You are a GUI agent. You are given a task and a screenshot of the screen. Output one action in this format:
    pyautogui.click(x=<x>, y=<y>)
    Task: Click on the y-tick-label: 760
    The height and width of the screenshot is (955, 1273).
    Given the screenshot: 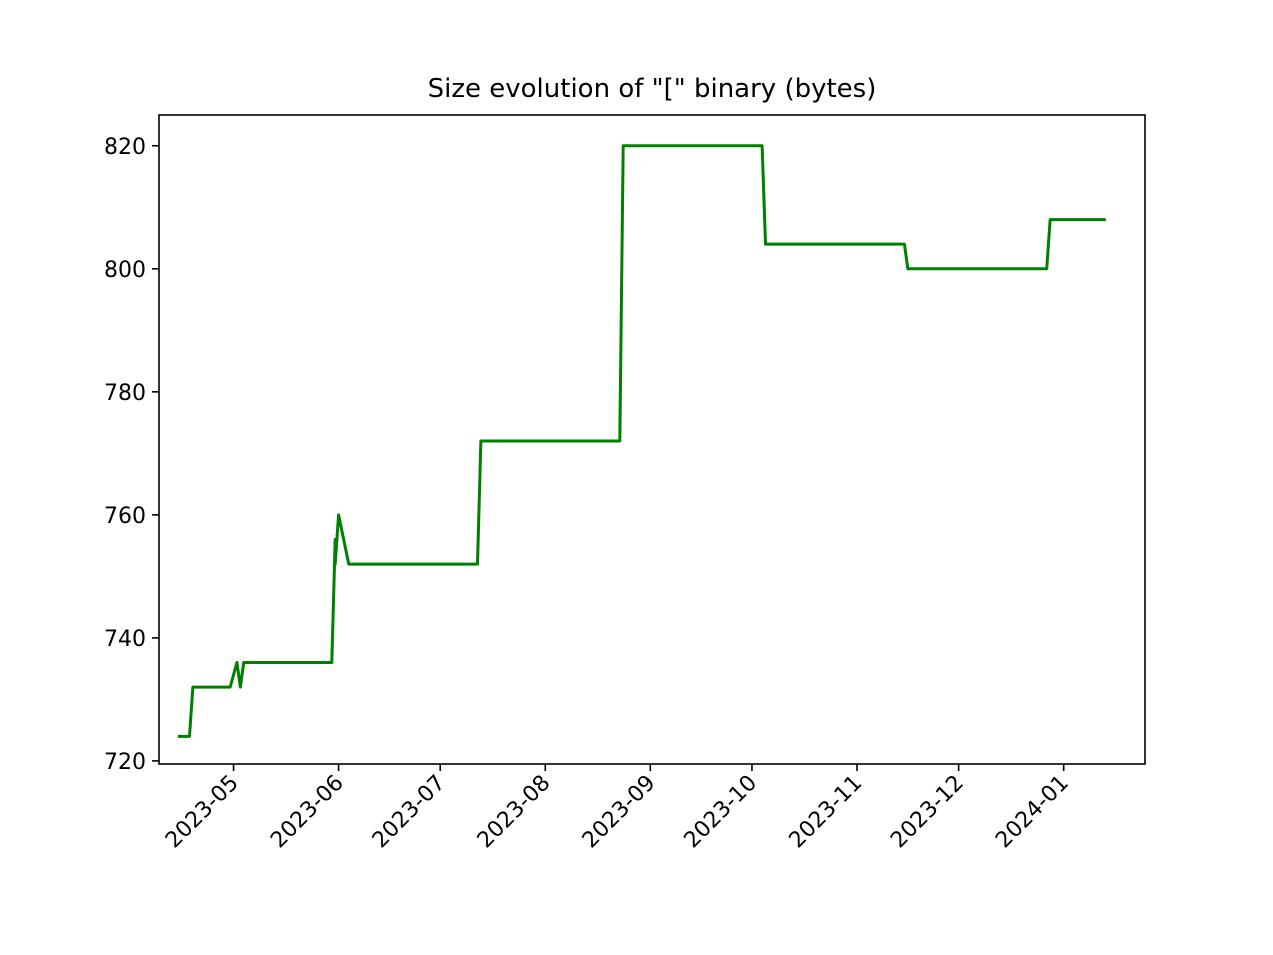 What is the action you would take?
    pyautogui.click(x=125, y=516)
    